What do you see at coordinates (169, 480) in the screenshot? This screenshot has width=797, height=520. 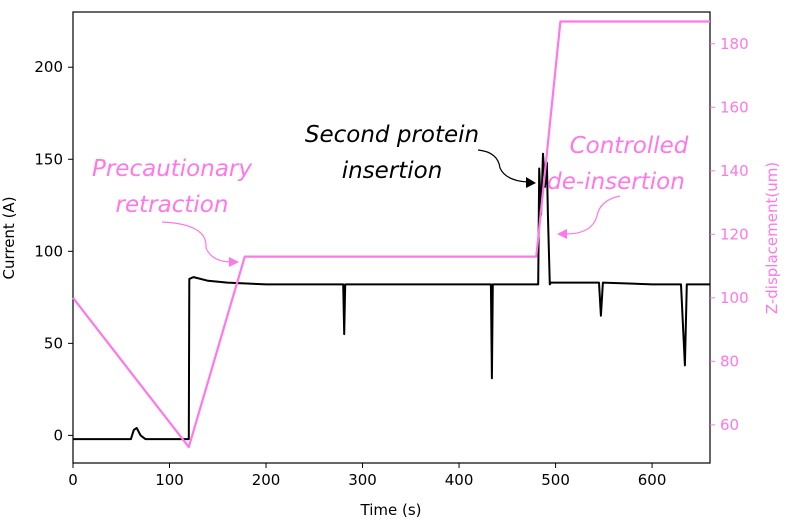 I see `x-tick-label: 100` at bounding box center [169, 480].